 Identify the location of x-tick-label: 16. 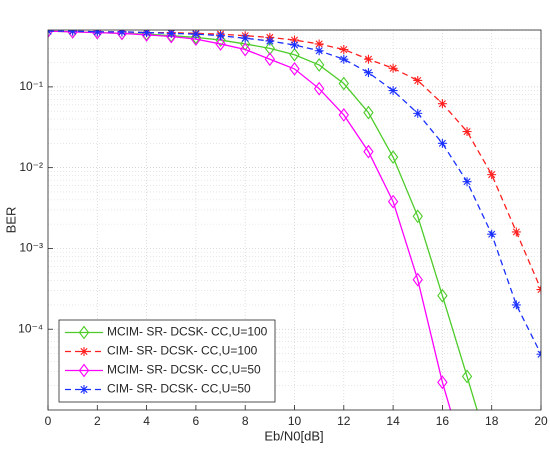
(443, 421).